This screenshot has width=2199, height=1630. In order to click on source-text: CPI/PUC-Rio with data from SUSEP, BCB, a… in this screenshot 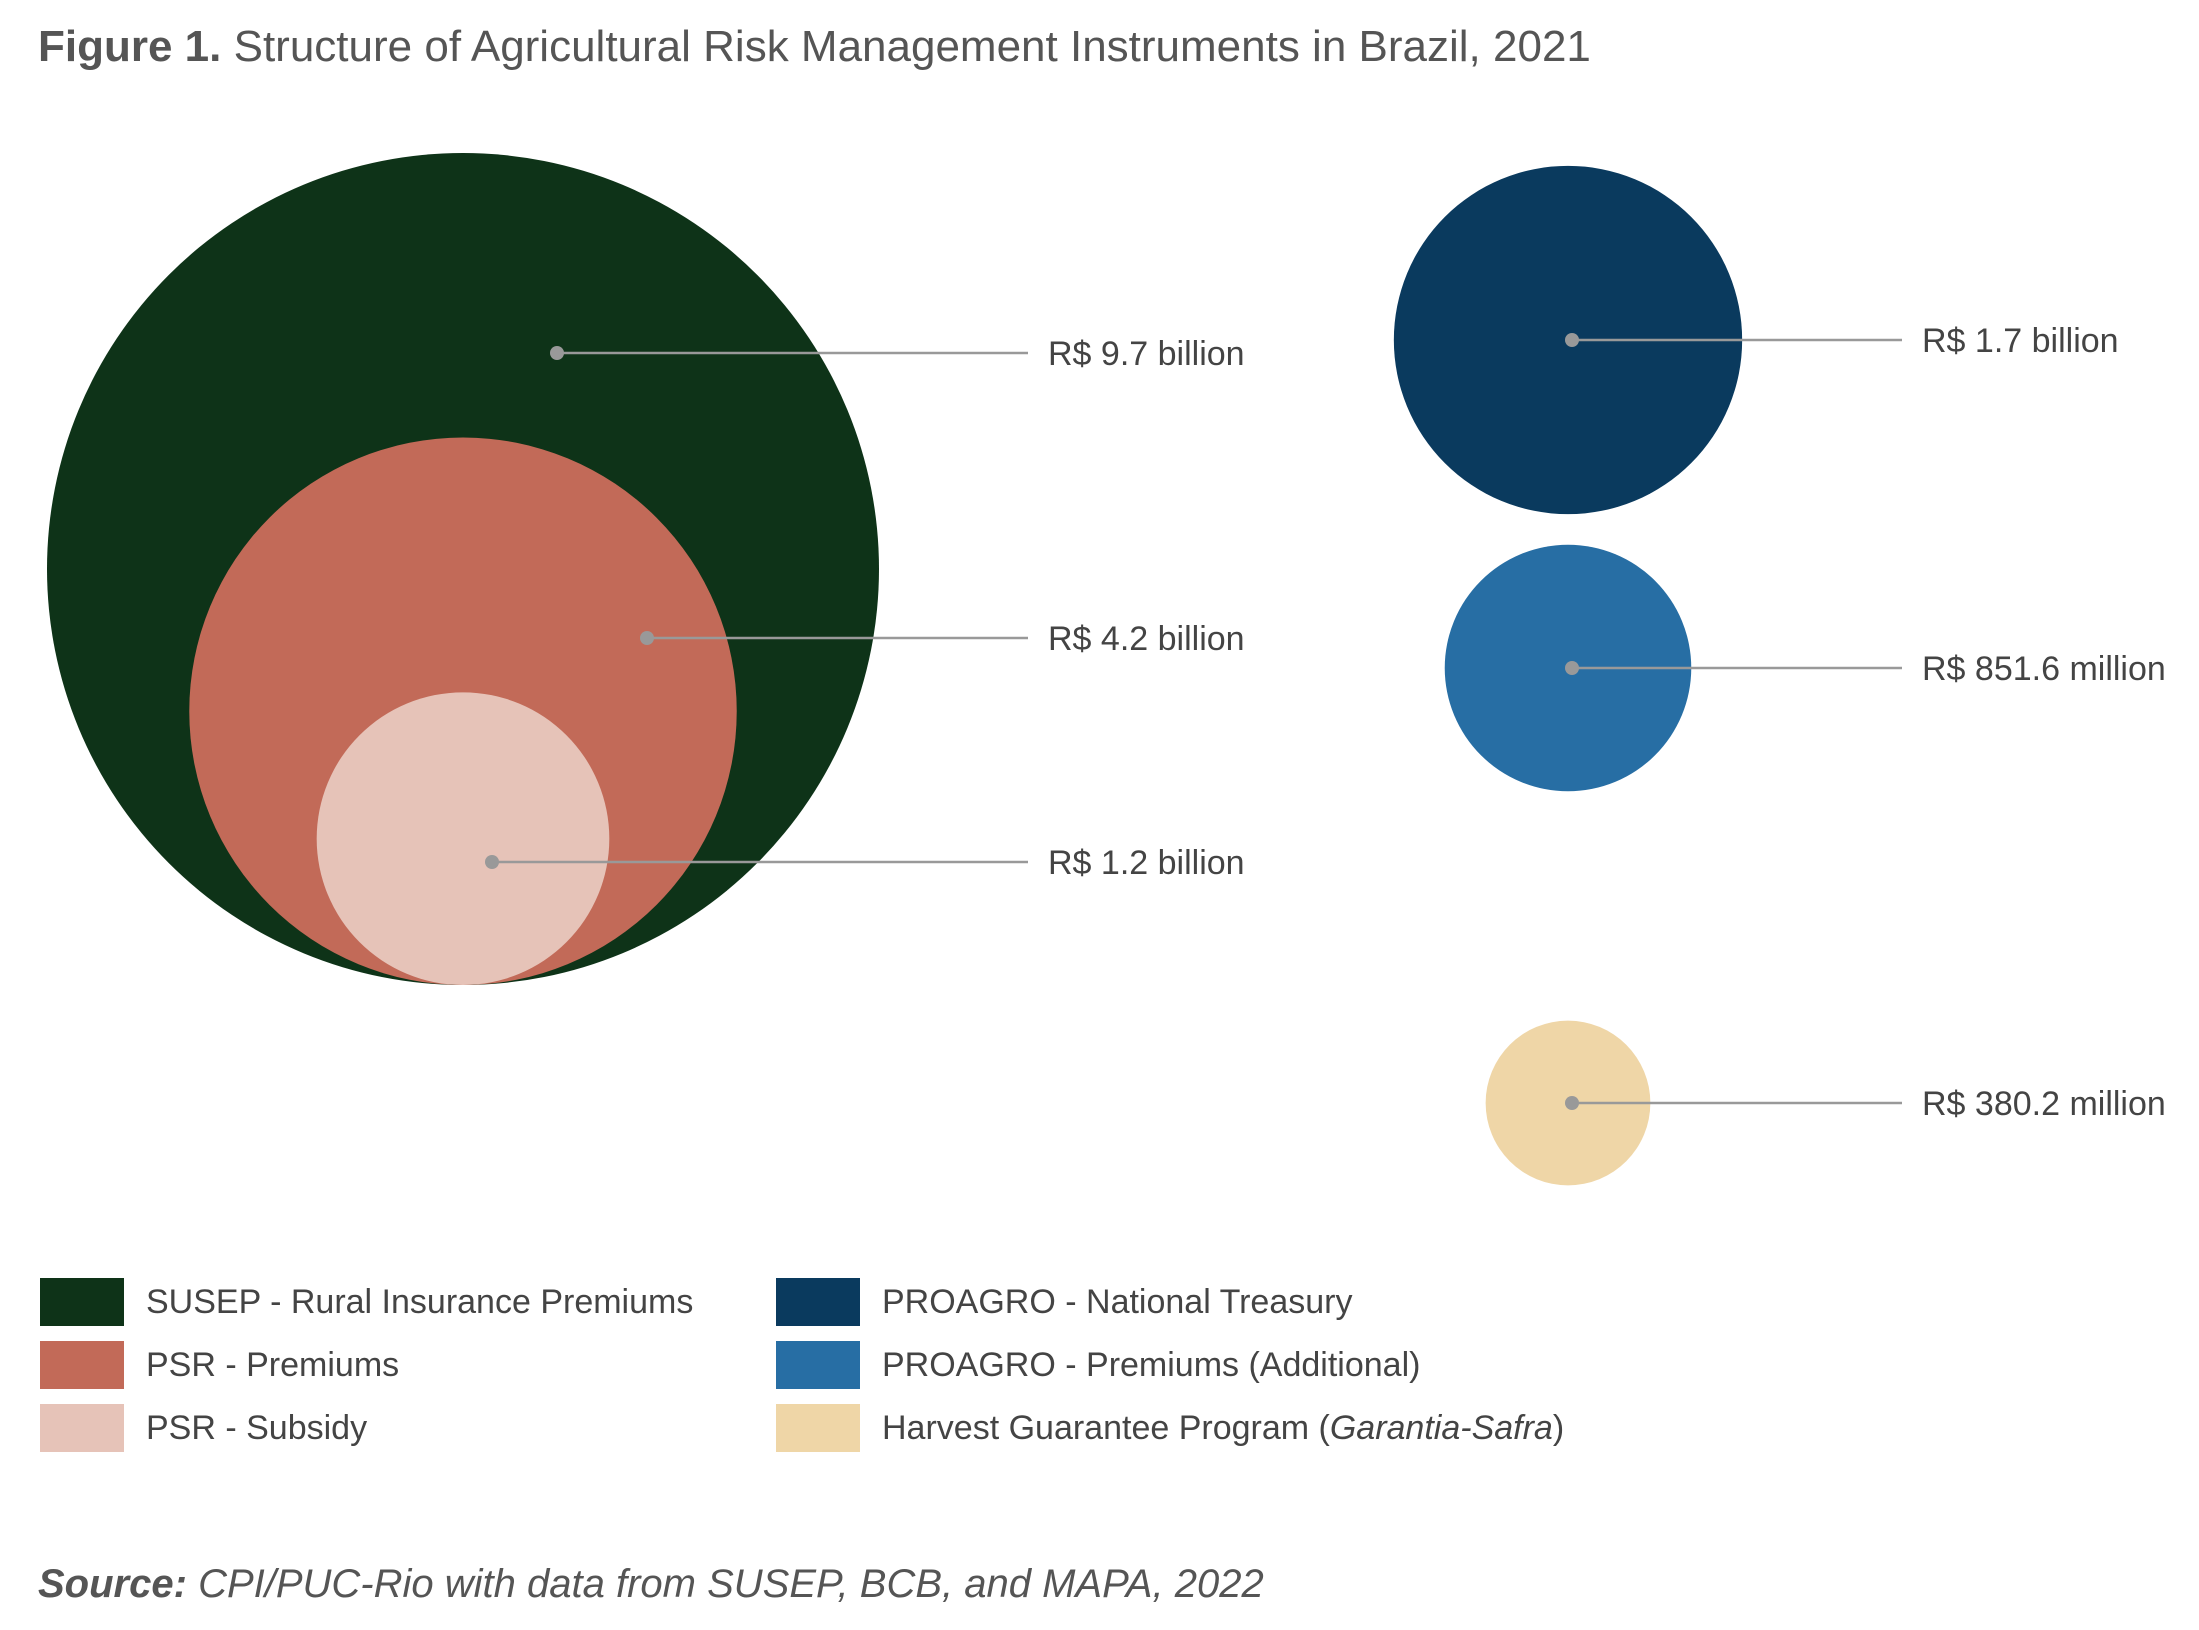, I will do `click(731, 1584)`.